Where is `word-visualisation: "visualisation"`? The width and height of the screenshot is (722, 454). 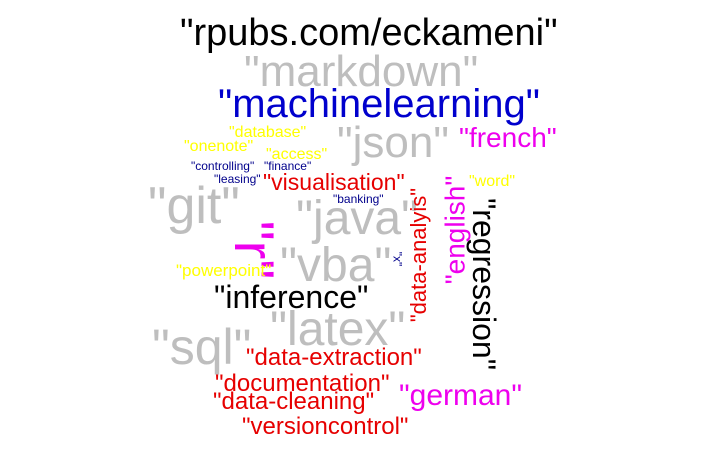 word-visualisation: "visualisation" is located at coordinates (334, 182).